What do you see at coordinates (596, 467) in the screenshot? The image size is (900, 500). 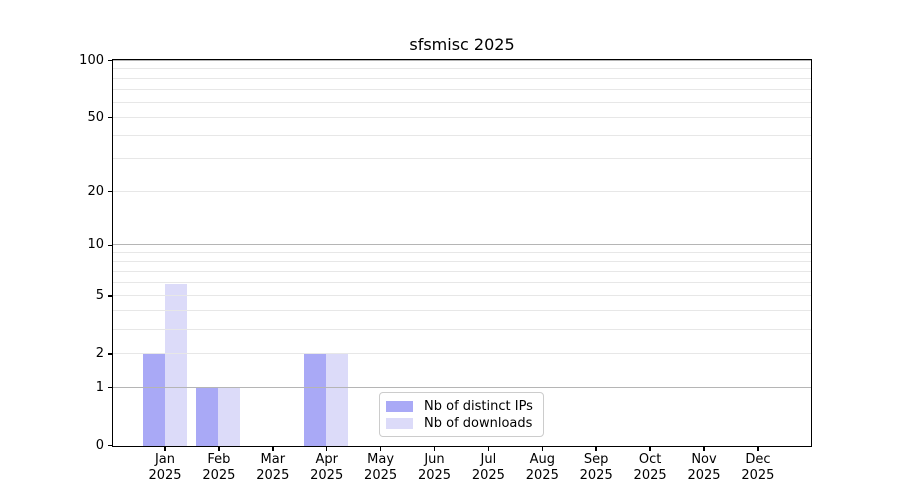 I see `x-tick-label-sep: Sep 2025` at bounding box center [596, 467].